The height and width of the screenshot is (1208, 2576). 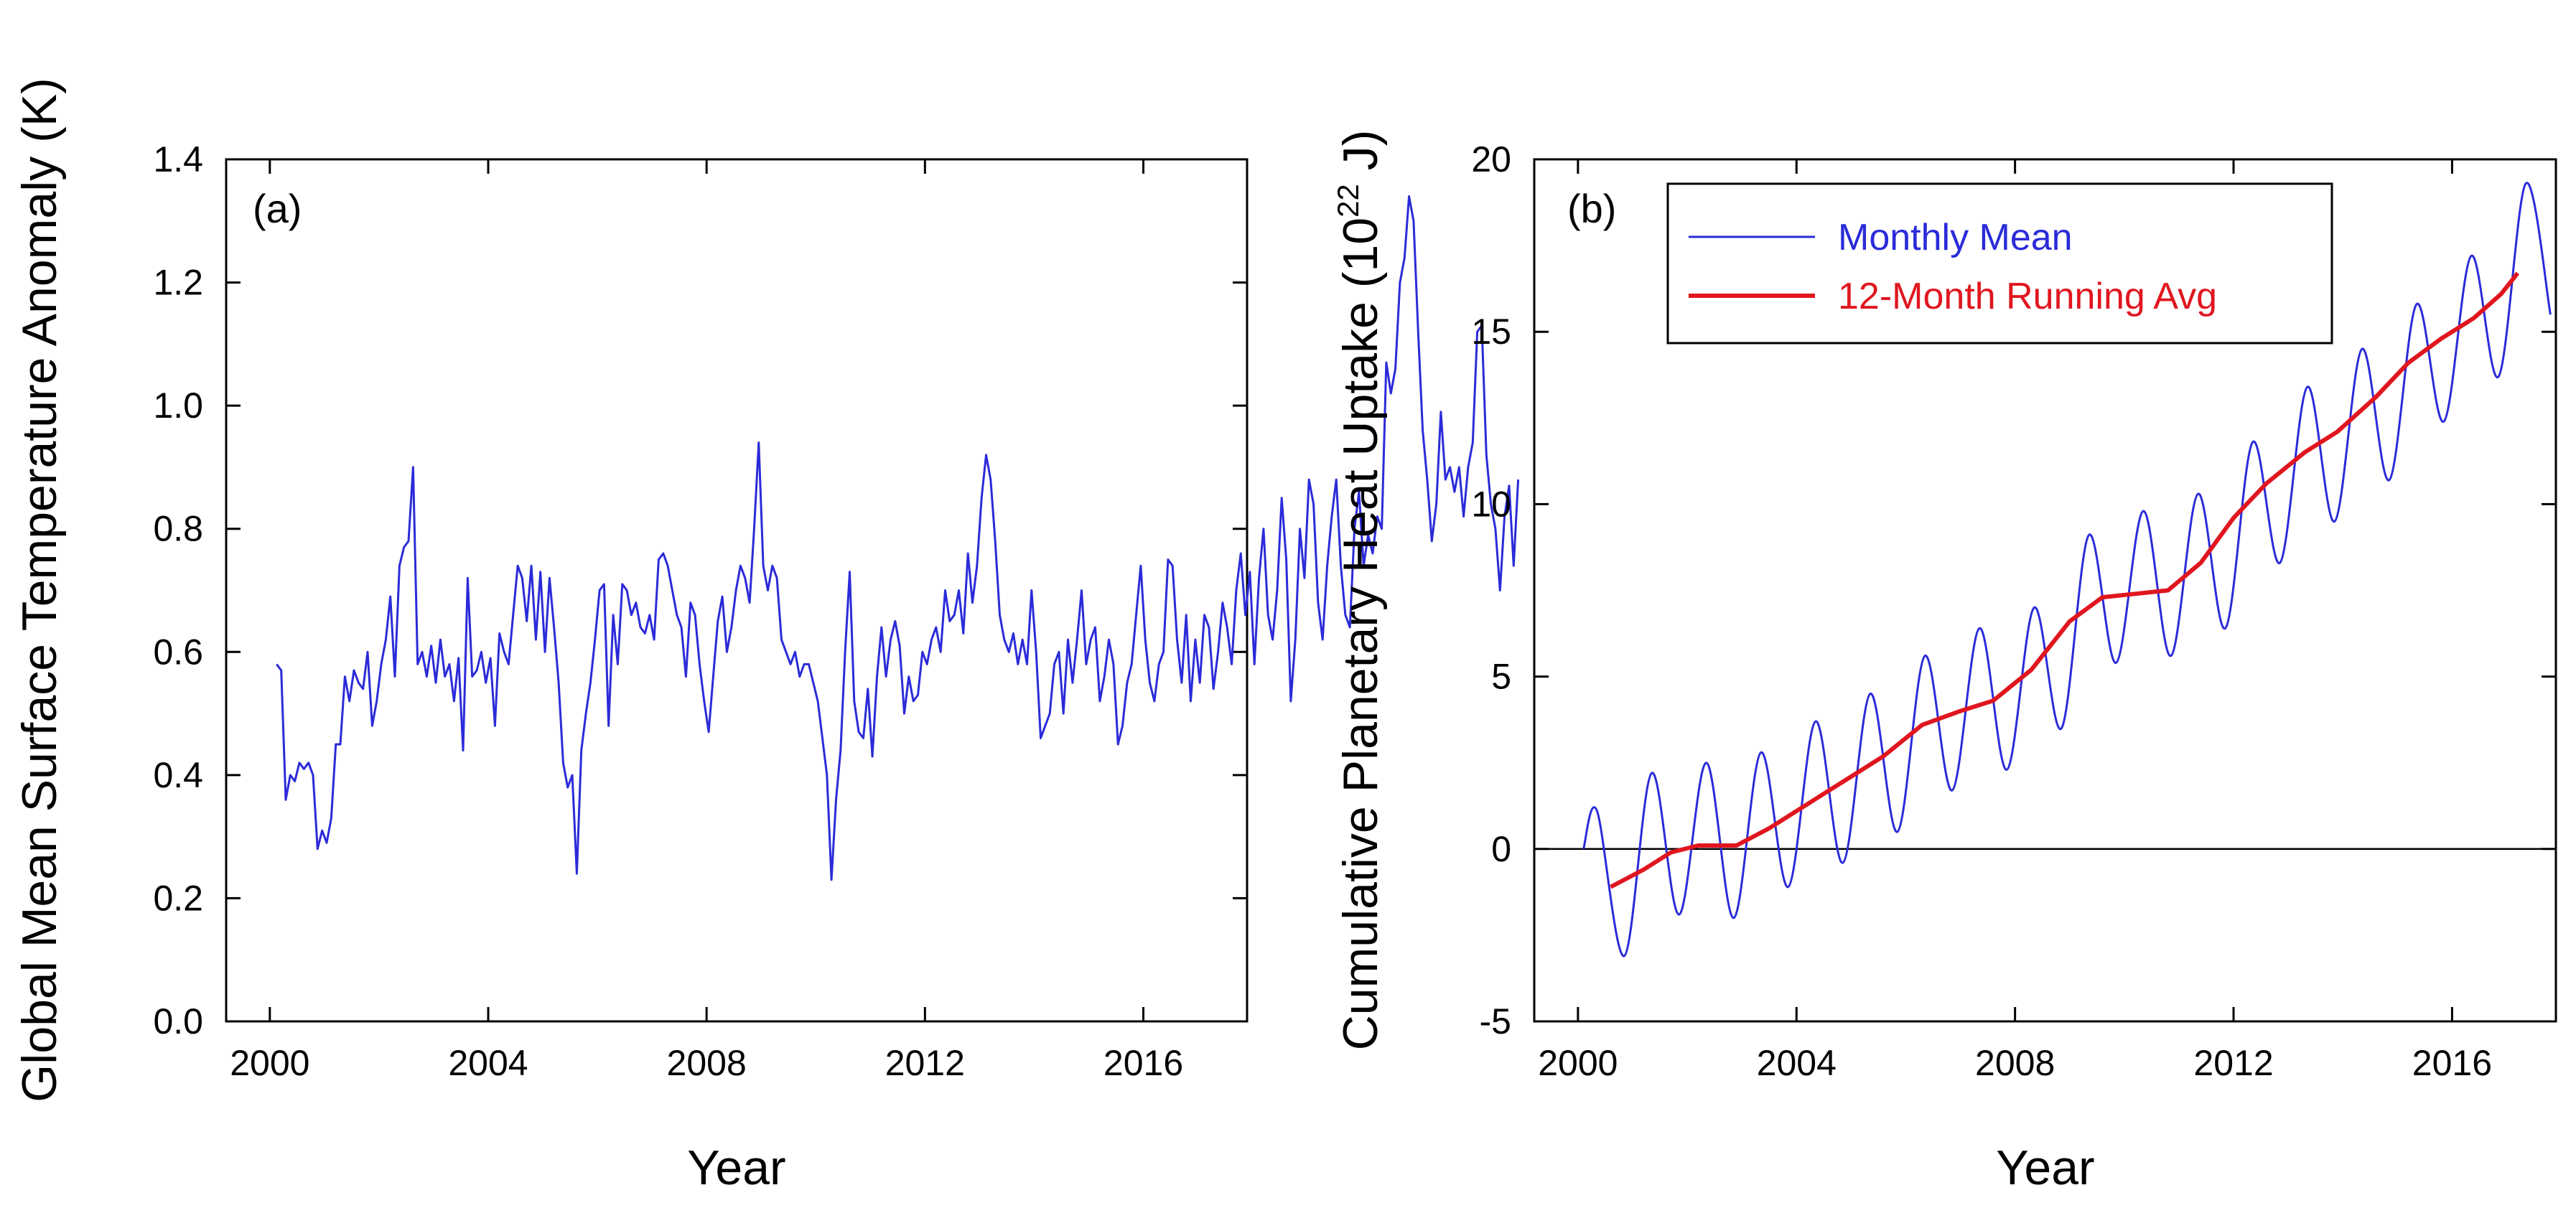 I want to click on panel-b-x-tick-label: 2008, so click(x=2015, y=1063).